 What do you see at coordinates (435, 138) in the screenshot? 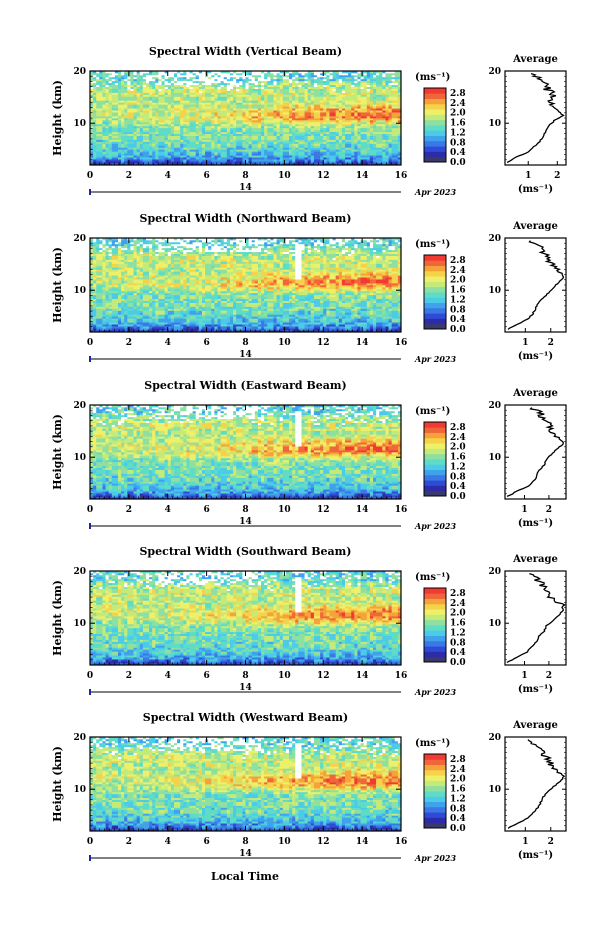
I see `colorbar-swatch` at bounding box center [435, 138].